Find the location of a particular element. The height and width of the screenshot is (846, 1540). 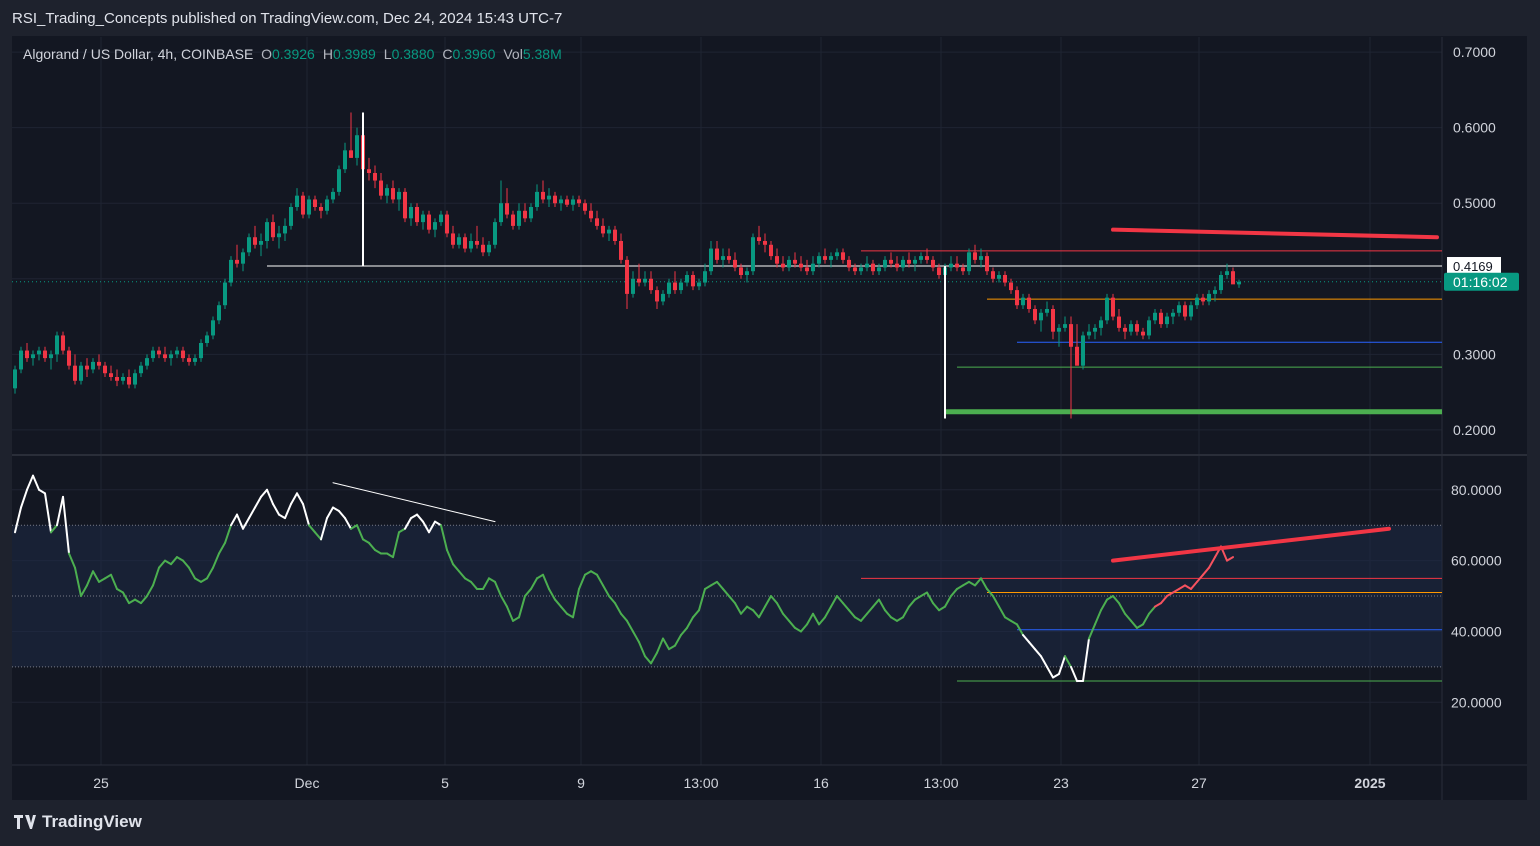

brand-footer: TradingView is located at coordinates (78, 822).